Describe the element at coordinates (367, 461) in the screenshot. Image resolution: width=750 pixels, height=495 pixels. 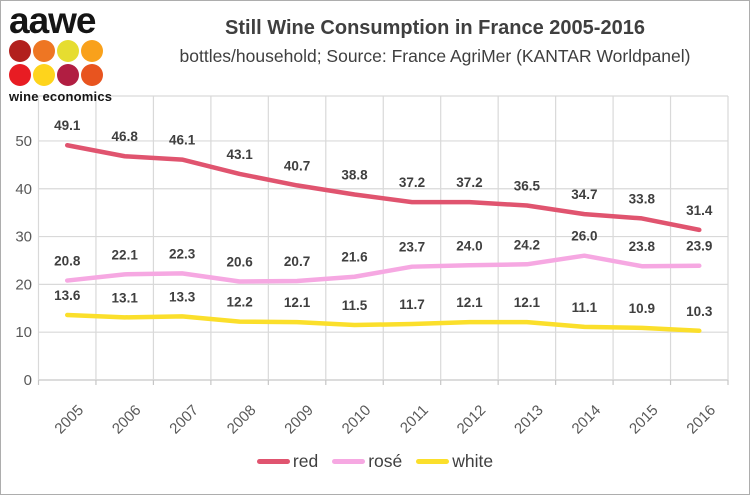
I see `legend-item-rose: rosé` at that location.